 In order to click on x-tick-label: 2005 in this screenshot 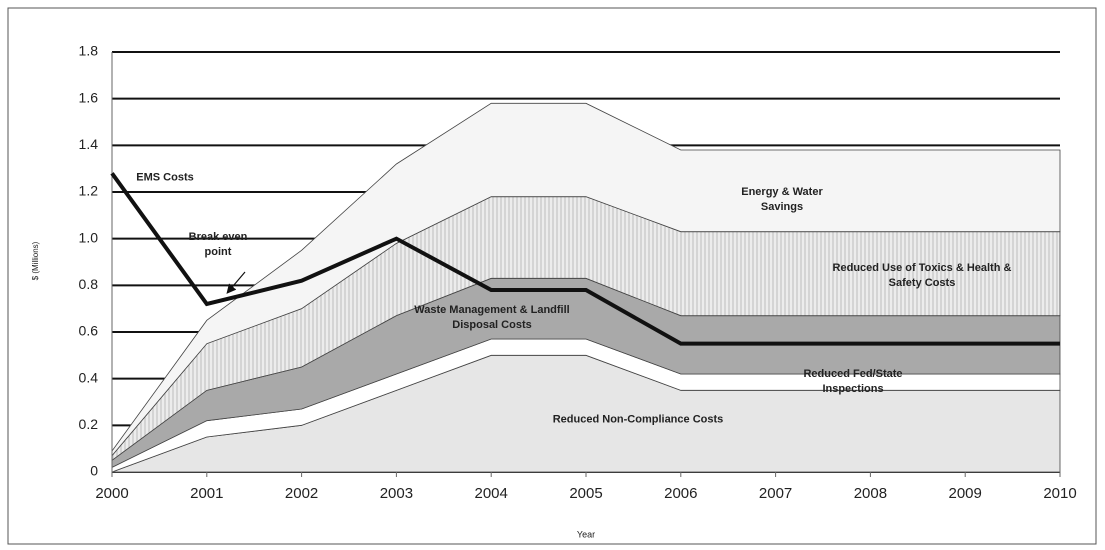, I will do `click(585, 493)`.